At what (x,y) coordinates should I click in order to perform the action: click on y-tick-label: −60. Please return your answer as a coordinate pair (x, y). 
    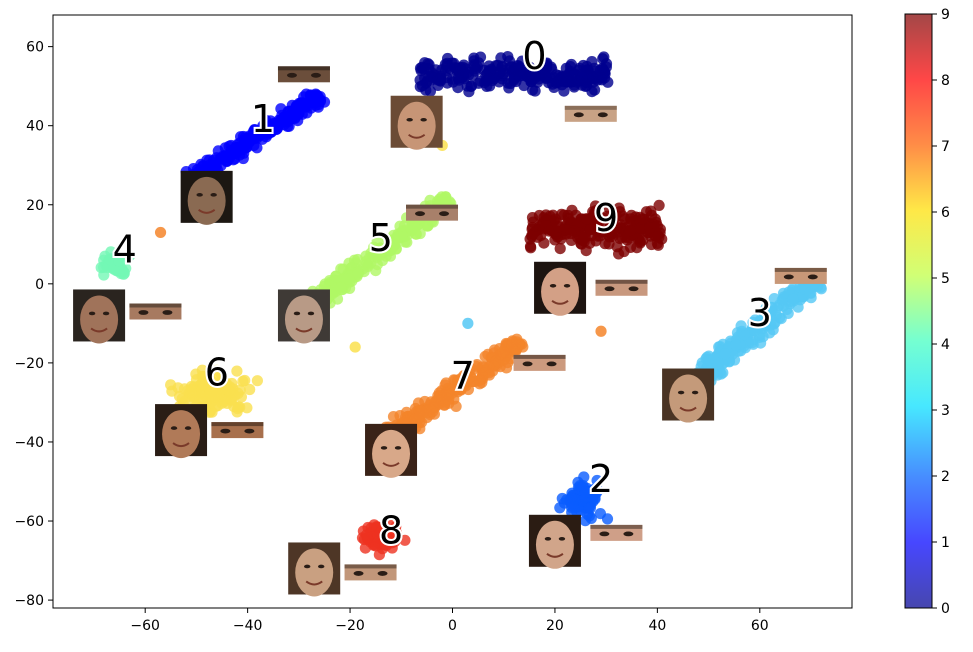
    Looking at the image, I should click on (29, 522).